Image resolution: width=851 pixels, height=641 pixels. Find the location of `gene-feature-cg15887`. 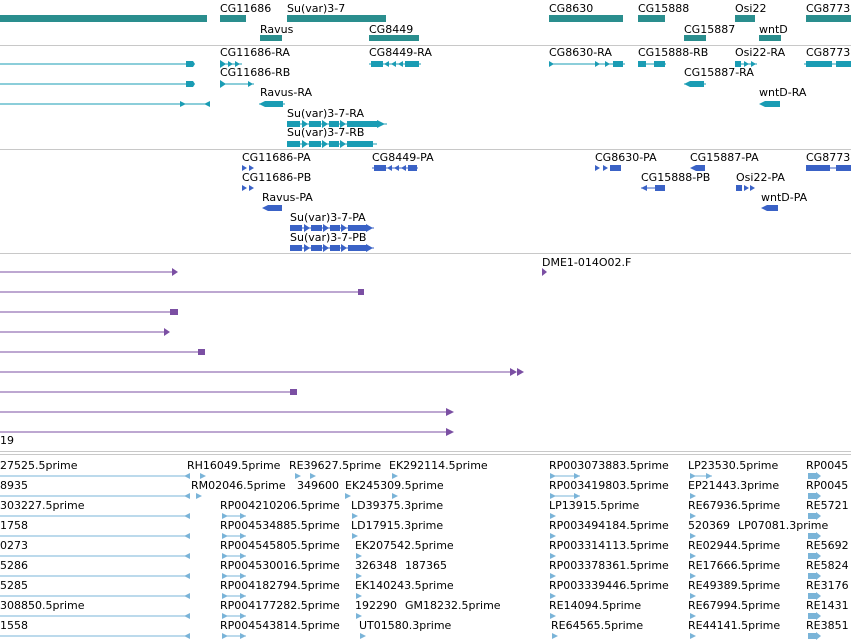

gene-feature-cg15887 is located at coordinates (695, 38).